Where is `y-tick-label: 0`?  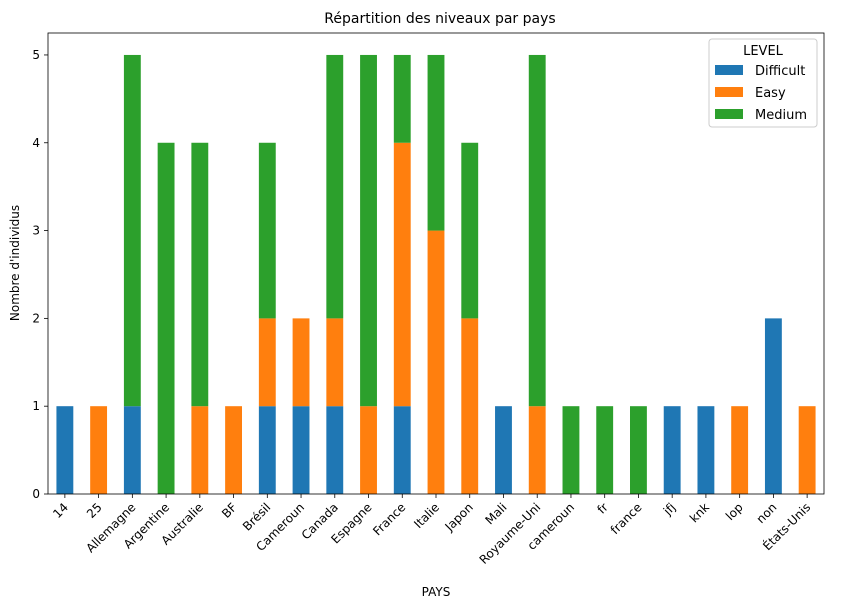 y-tick-label: 0 is located at coordinates (36, 494).